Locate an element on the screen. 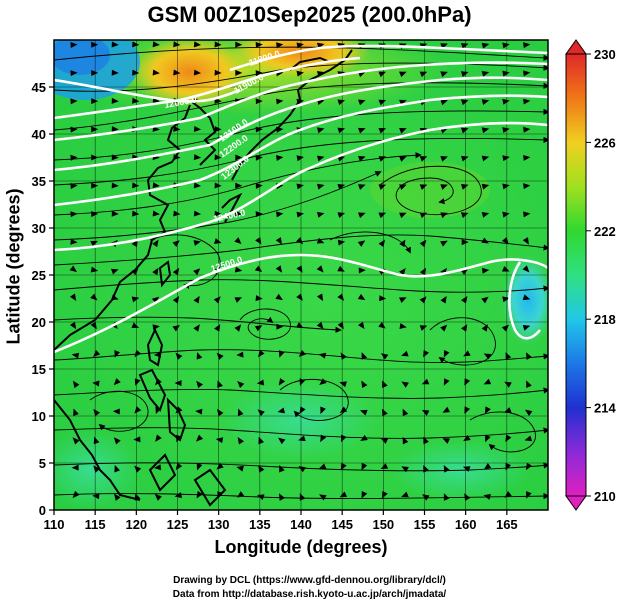 This screenshot has width=619, height=605. colorbar-gradient is located at coordinates (576, 275).